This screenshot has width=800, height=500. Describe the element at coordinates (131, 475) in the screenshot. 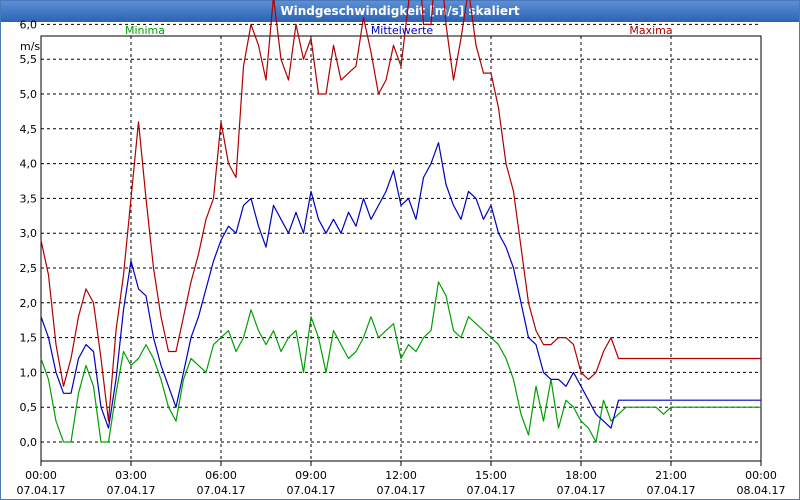

I see `x-tick-time: 03:00` at that location.